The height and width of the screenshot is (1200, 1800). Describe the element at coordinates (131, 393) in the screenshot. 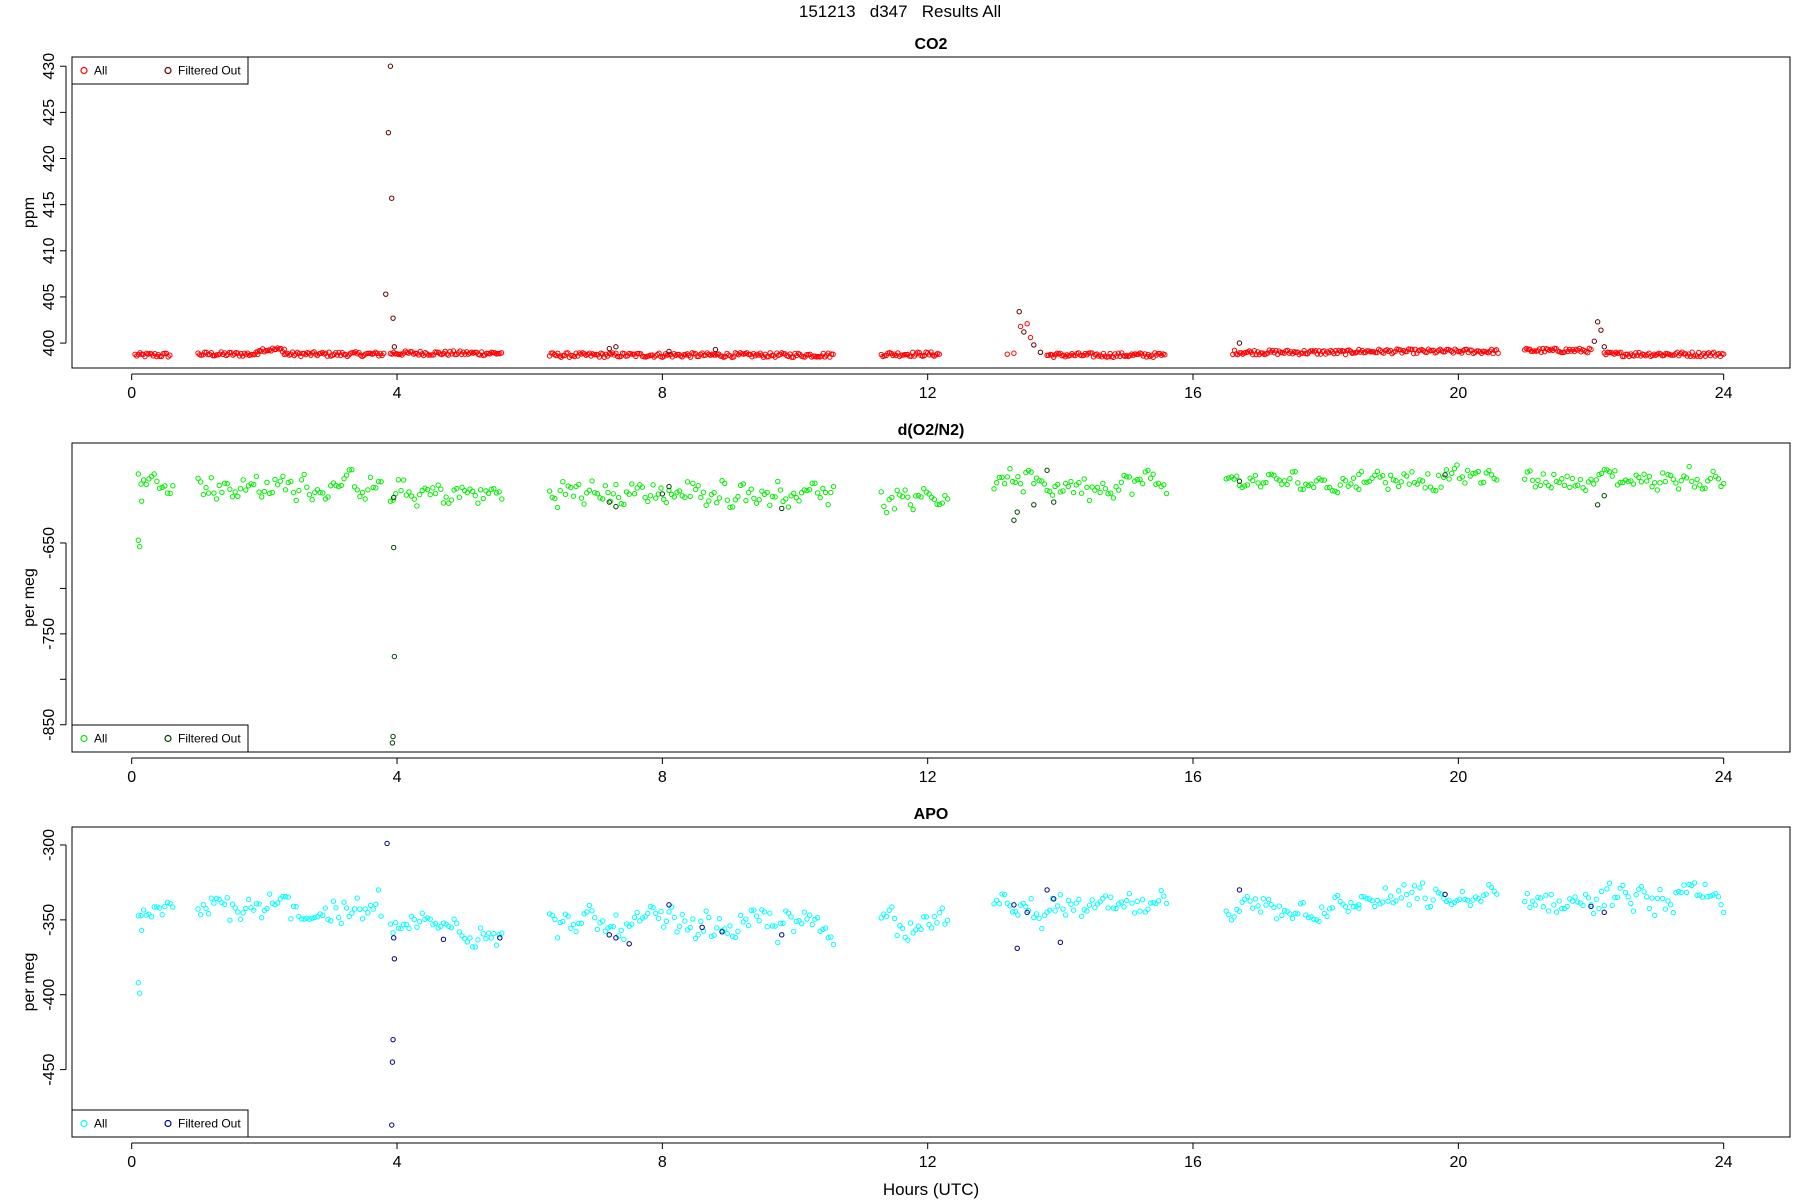

I see `x-tick-label: 0` at that location.